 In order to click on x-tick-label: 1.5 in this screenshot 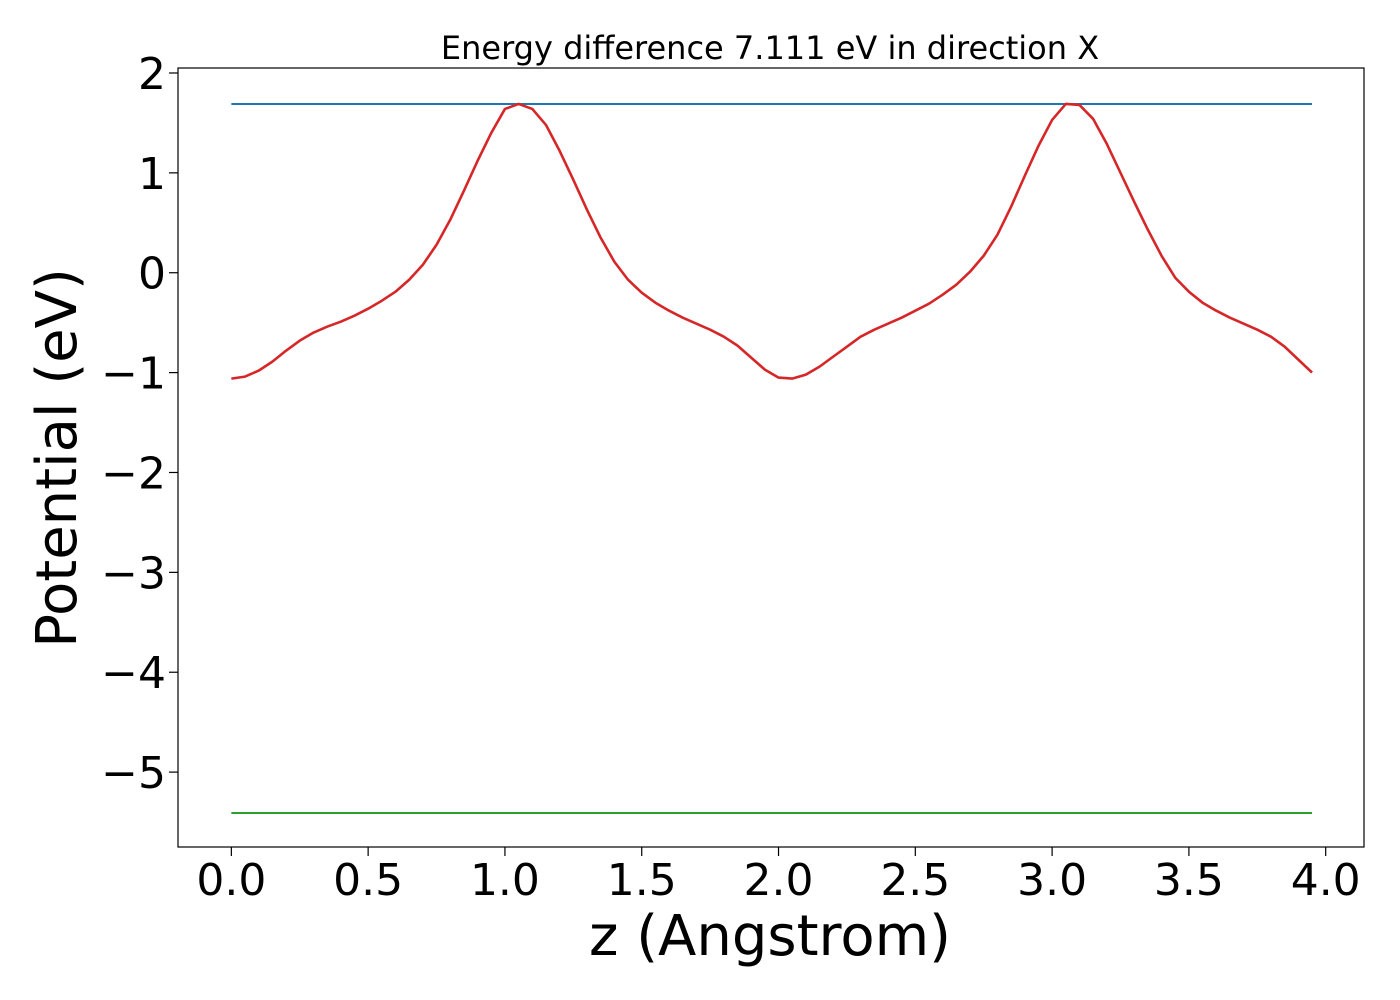, I will do `click(642, 880)`.